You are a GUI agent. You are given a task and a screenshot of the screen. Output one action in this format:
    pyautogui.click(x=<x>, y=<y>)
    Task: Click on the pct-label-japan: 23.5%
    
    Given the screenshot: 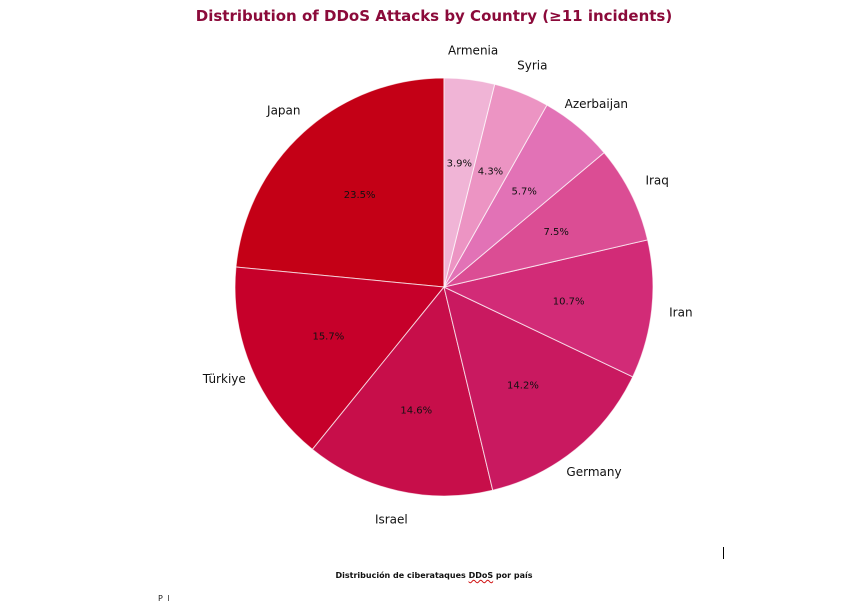 What is the action you would take?
    pyautogui.click(x=360, y=195)
    